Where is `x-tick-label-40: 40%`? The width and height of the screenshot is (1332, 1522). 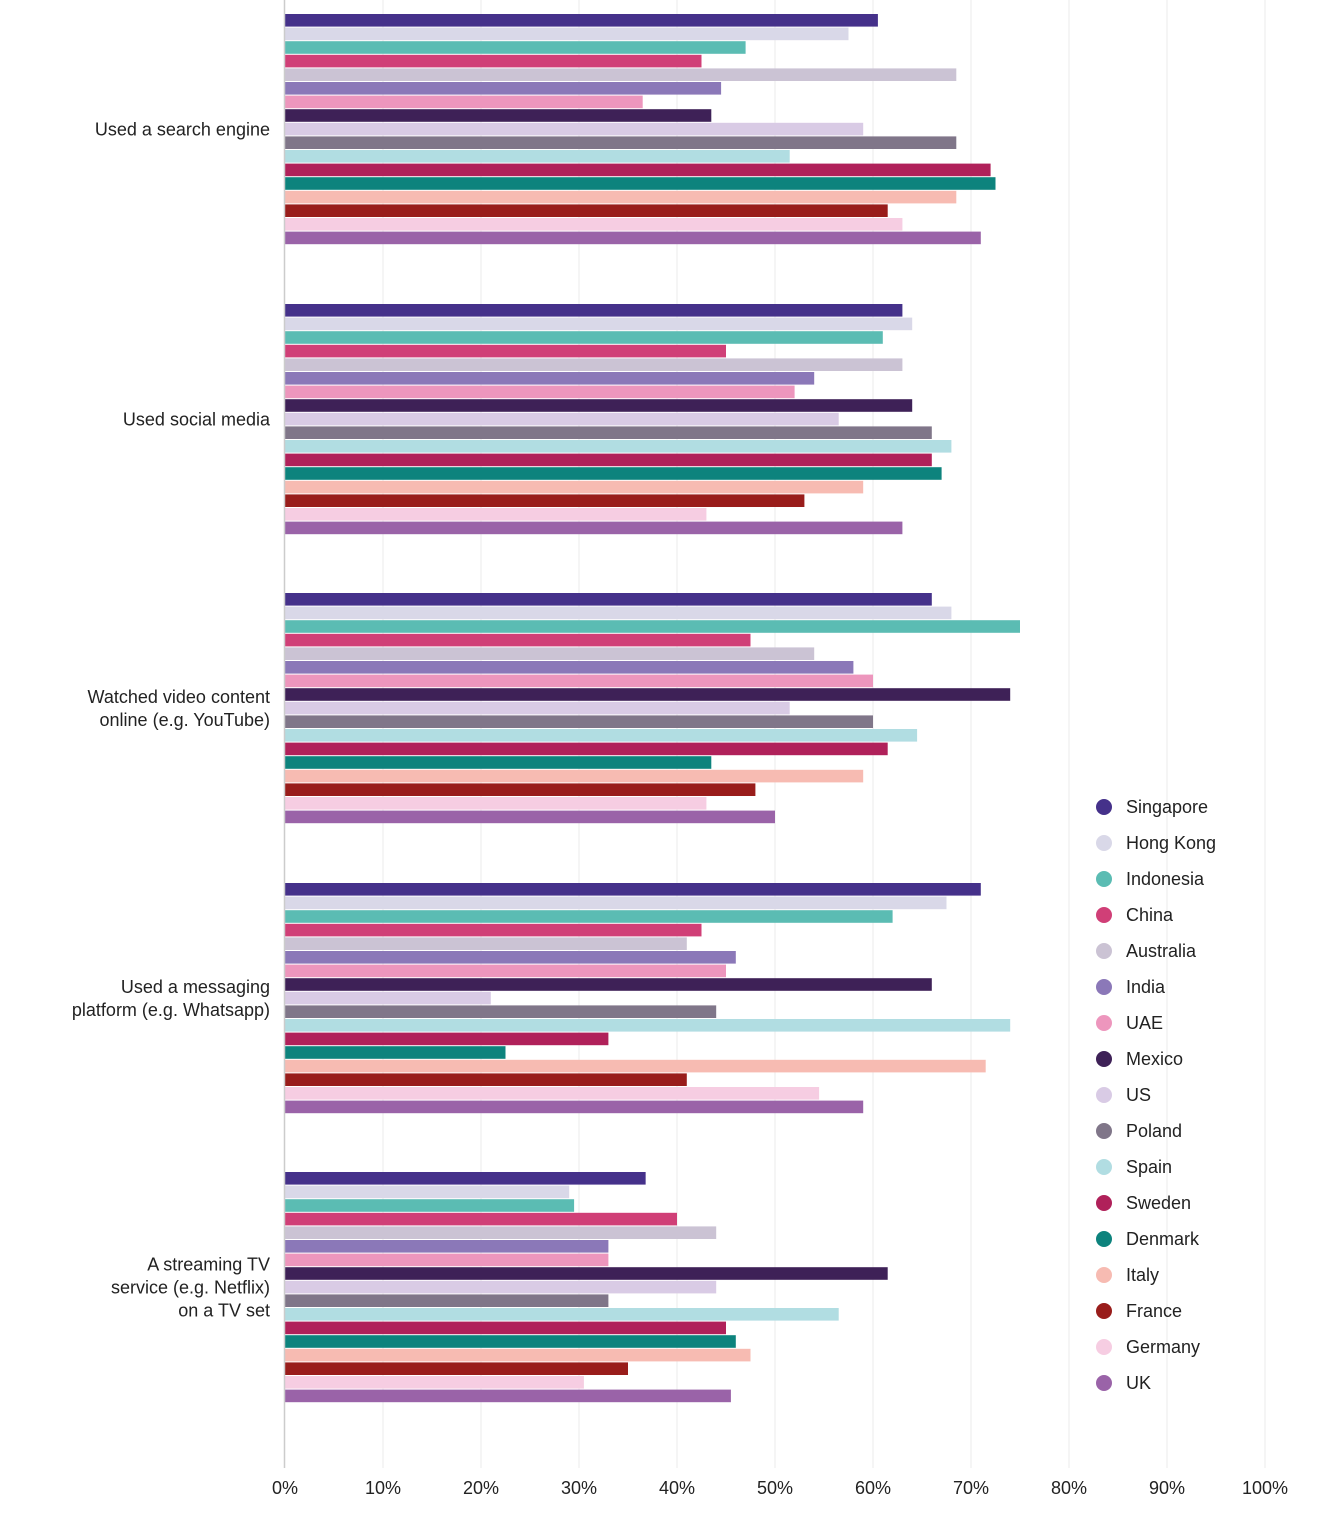 x-tick-label-40: 40% is located at coordinates (677, 1488).